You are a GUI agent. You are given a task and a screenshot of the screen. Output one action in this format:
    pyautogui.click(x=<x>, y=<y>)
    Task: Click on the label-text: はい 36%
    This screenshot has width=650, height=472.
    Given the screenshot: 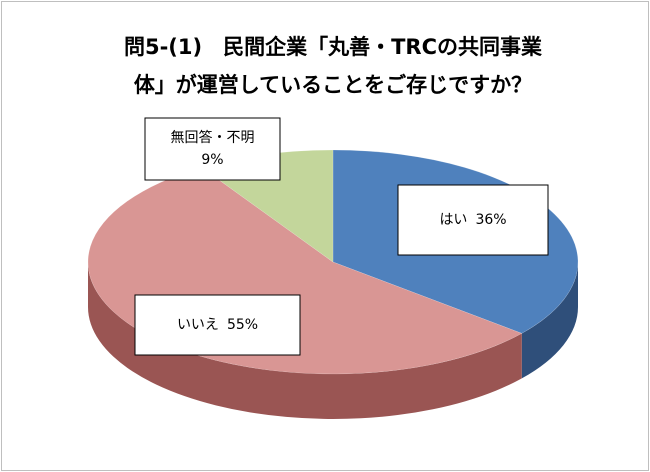 What is the action you would take?
    pyautogui.click(x=472, y=220)
    